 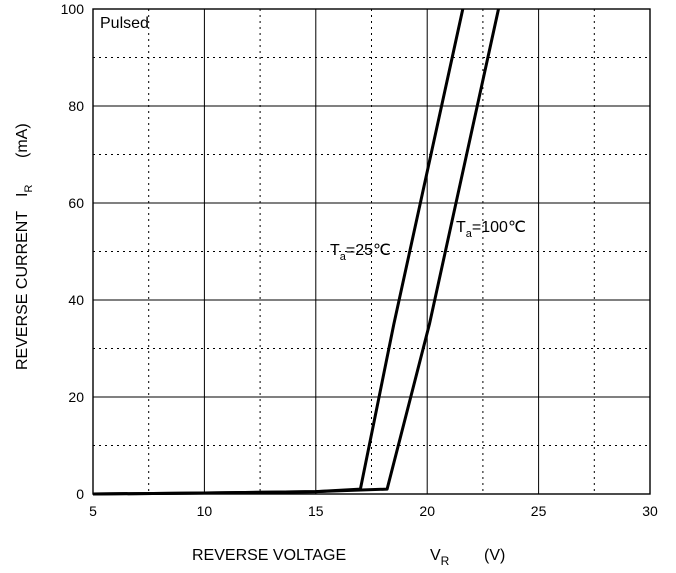 What do you see at coordinates (22, 290) in the screenshot?
I see `y-axis-label: REVERSE CURRENT` at bounding box center [22, 290].